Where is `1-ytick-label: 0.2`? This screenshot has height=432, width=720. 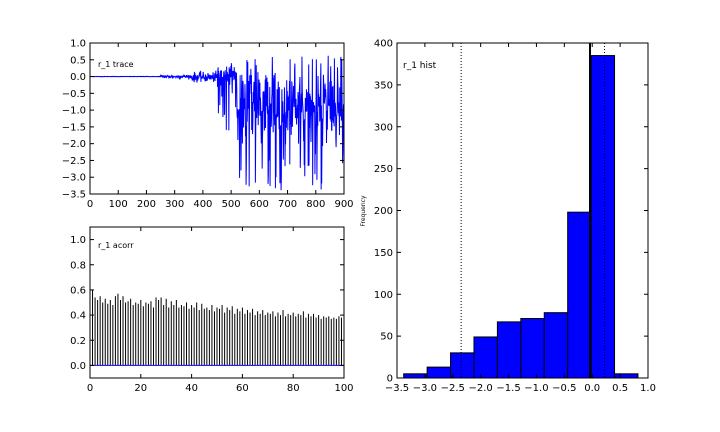
1-ytick-label: 0.2 is located at coordinates (78, 341).